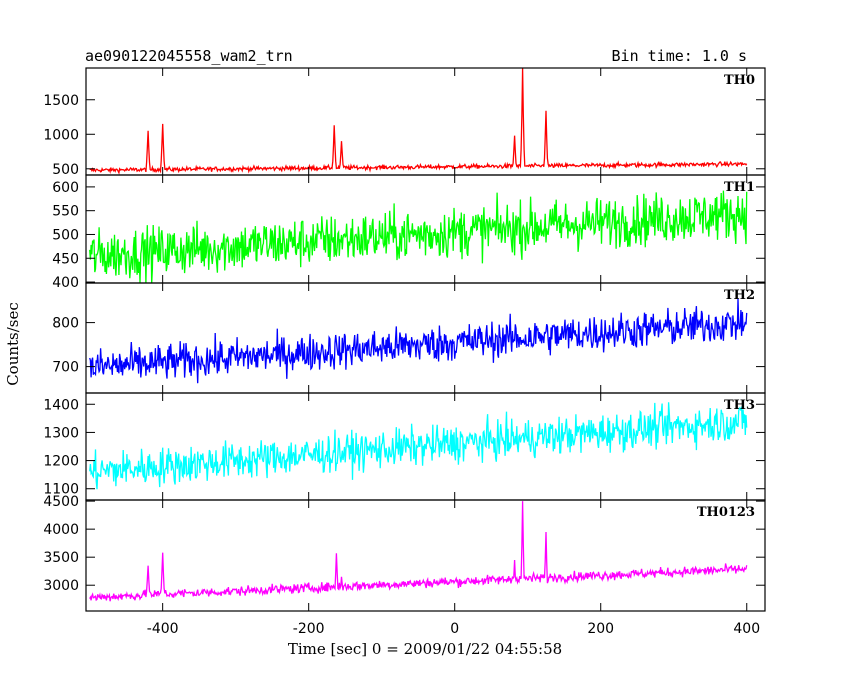  What do you see at coordinates (418, 446) in the screenshot?
I see `series-line-th3` at bounding box center [418, 446].